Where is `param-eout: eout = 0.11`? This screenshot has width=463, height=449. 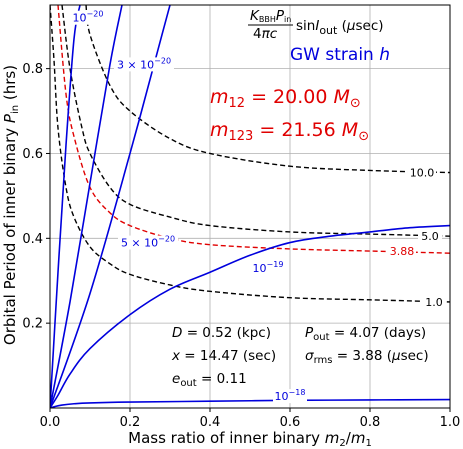 param-eout: eout = 0.11 is located at coordinates (209, 380).